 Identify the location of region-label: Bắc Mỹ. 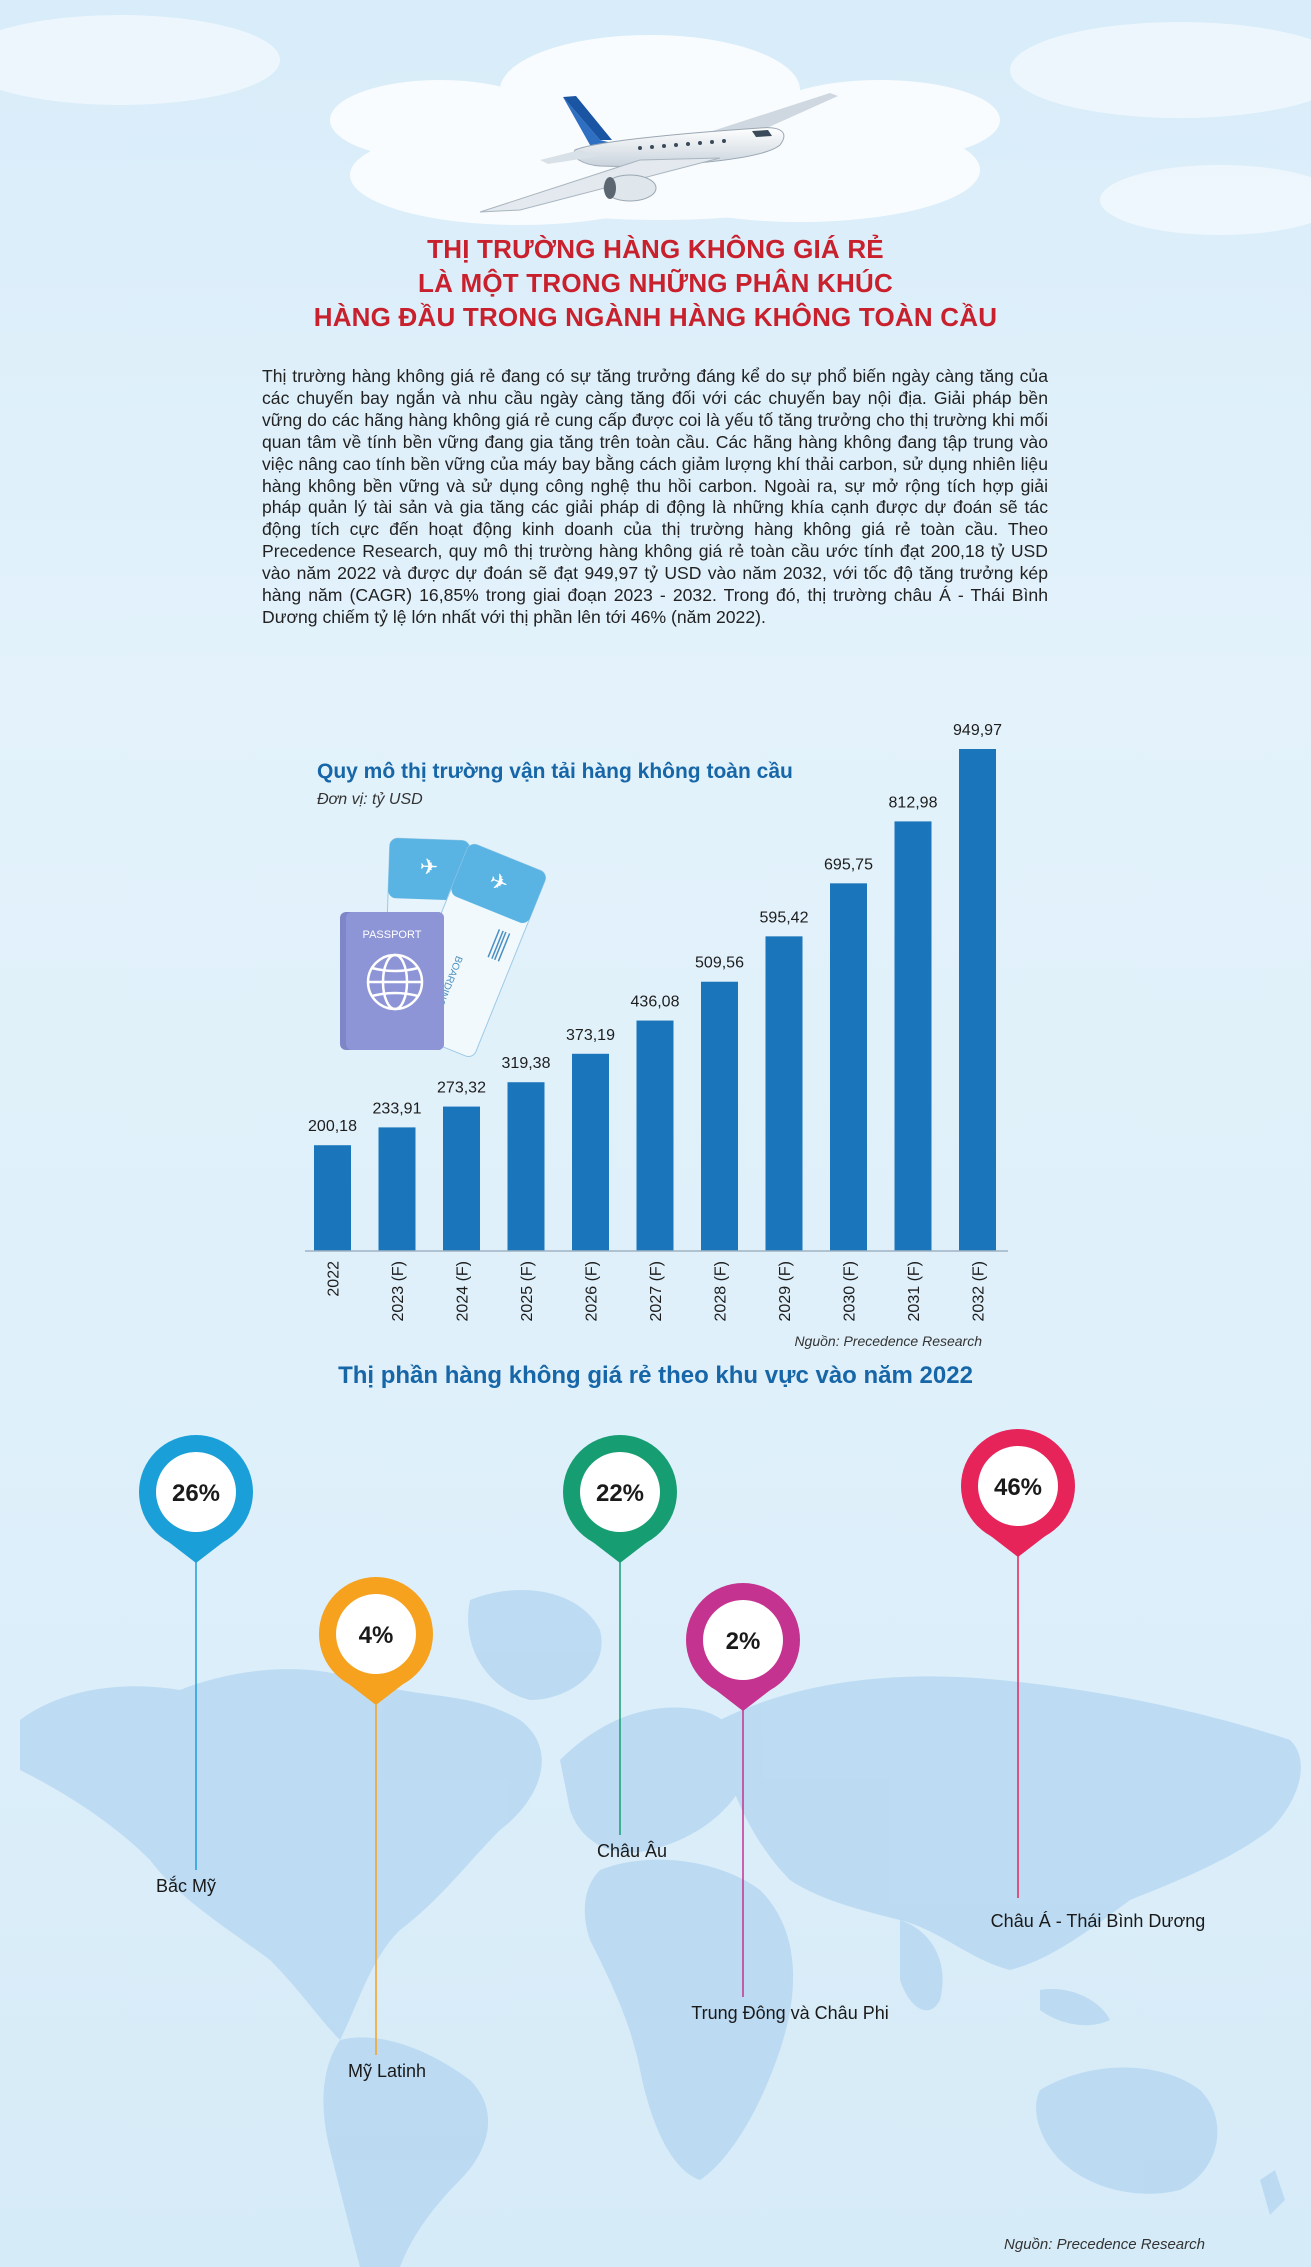
(186, 1886).